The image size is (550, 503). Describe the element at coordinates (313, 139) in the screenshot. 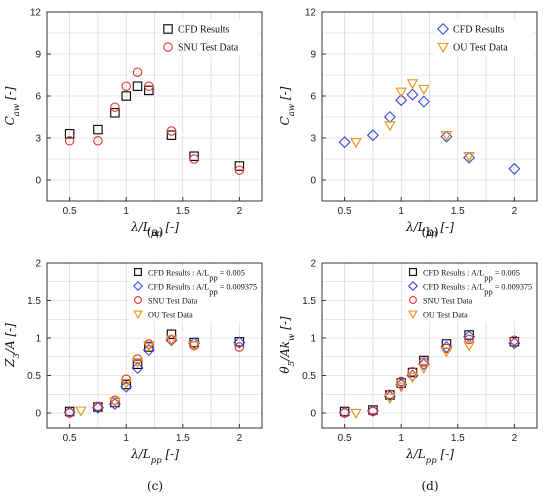

I see `y-tick-label: 3` at that location.